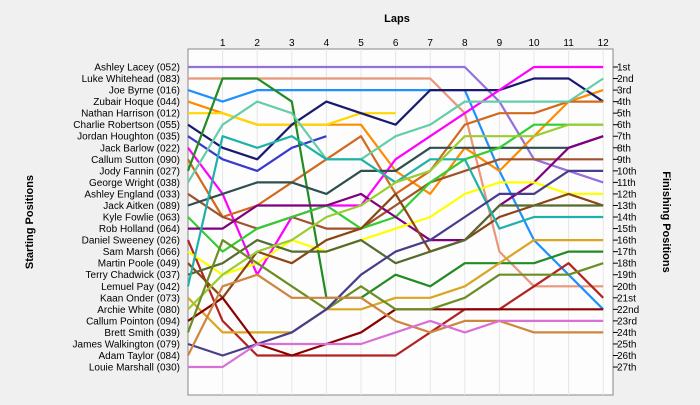  Describe the element at coordinates (141, 218) in the screenshot. I see `start-label: Kyle Fowlie (063)` at that location.